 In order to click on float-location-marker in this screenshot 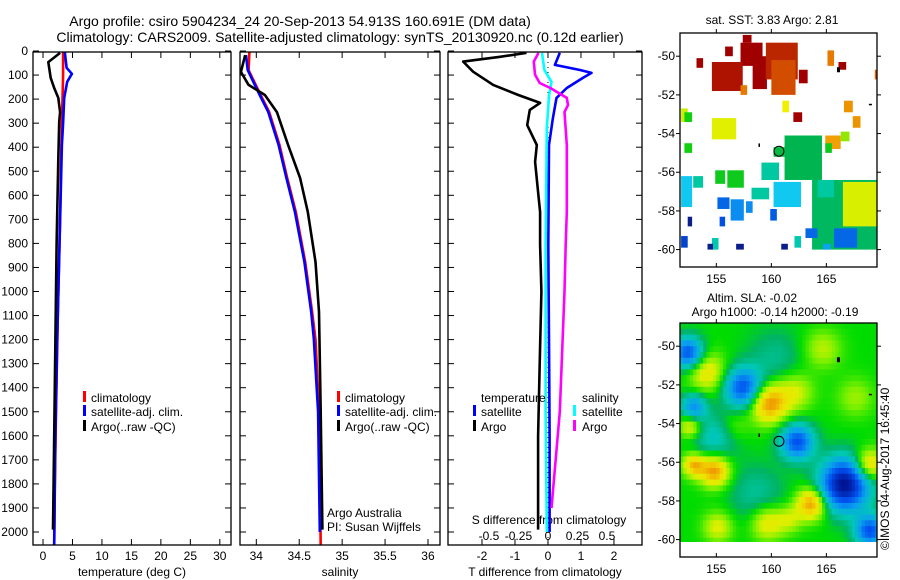, I will do `click(779, 441)`.